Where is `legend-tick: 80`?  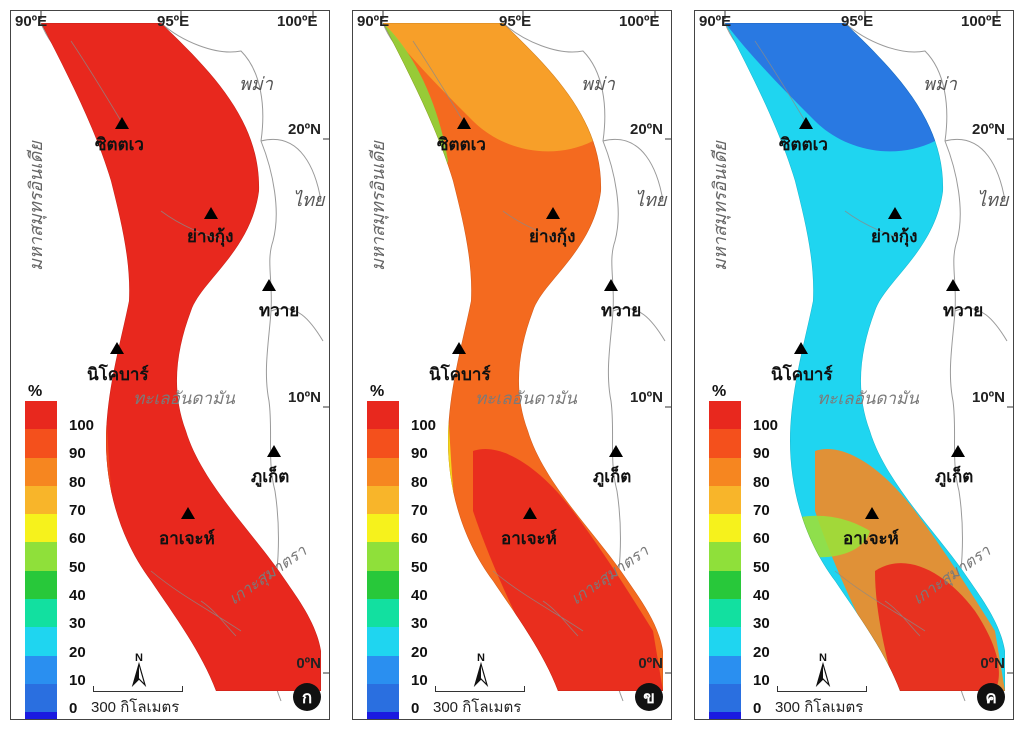 legend-tick: 80 is located at coordinates (761, 482).